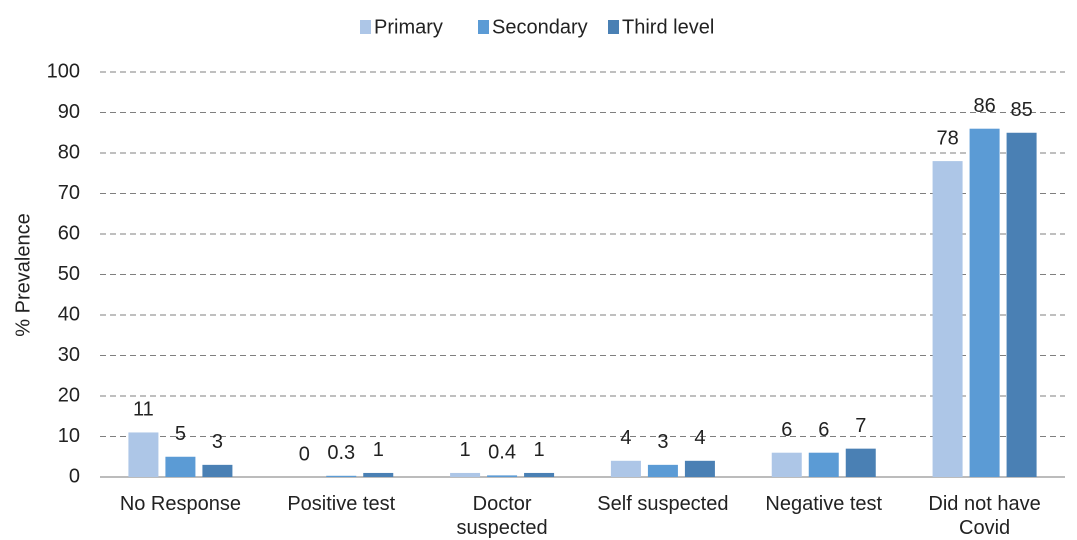  I want to click on value-label: 7, so click(860, 426).